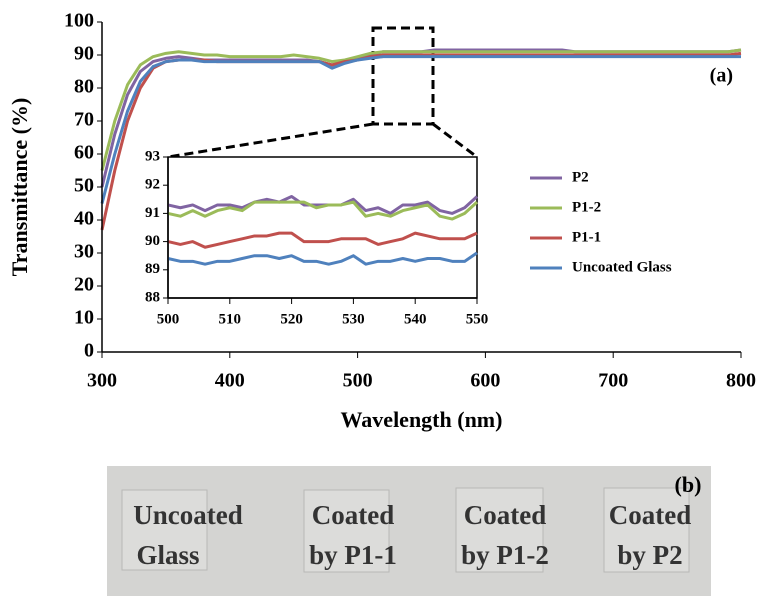 The height and width of the screenshot is (598, 765). Describe the element at coordinates (230, 319) in the screenshot. I see `x-tick-label: 510` at that location.